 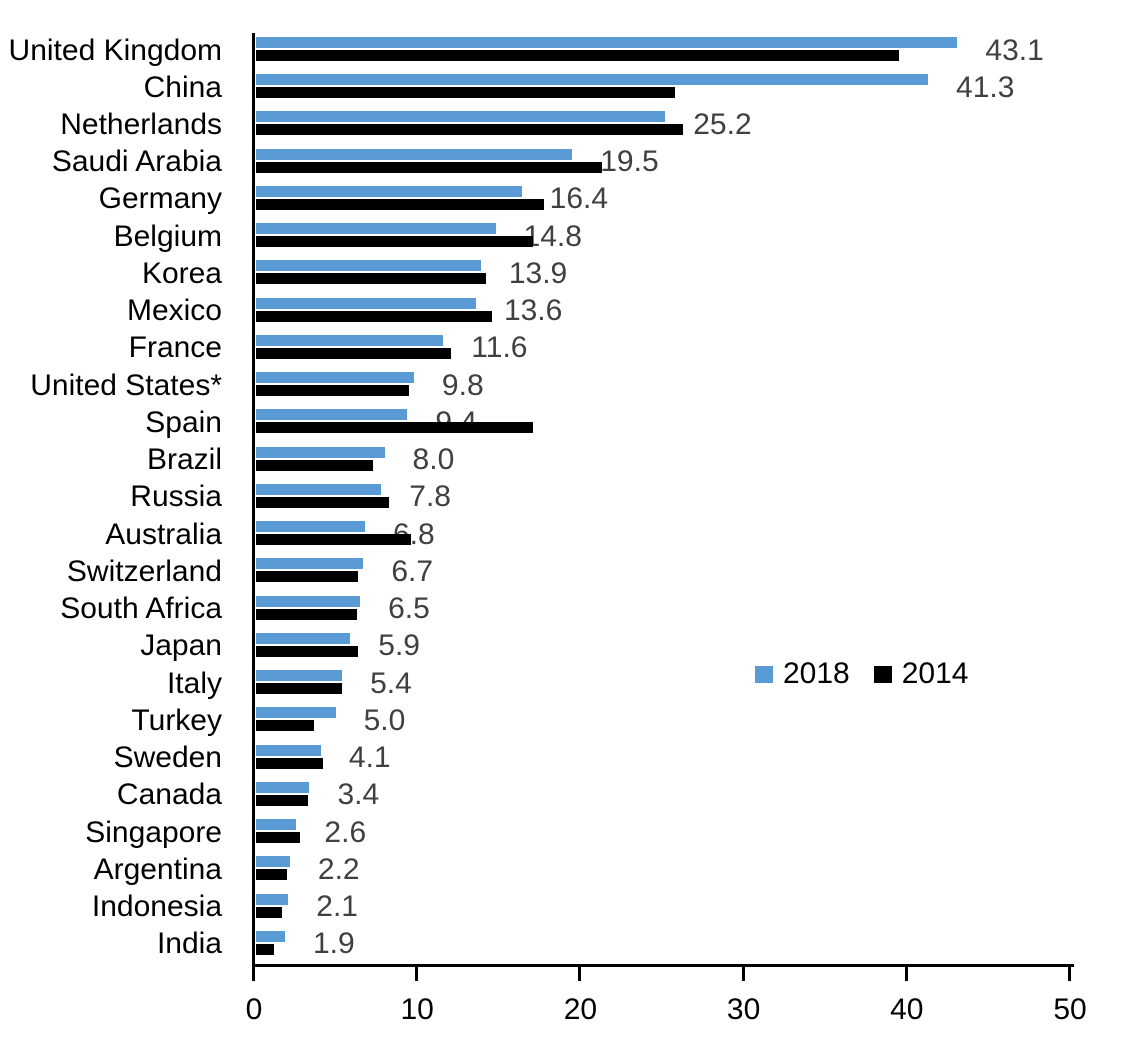 What do you see at coordinates (358, 795) in the screenshot?
I see `value-label: 3.4` at bounding box center [358, 795].